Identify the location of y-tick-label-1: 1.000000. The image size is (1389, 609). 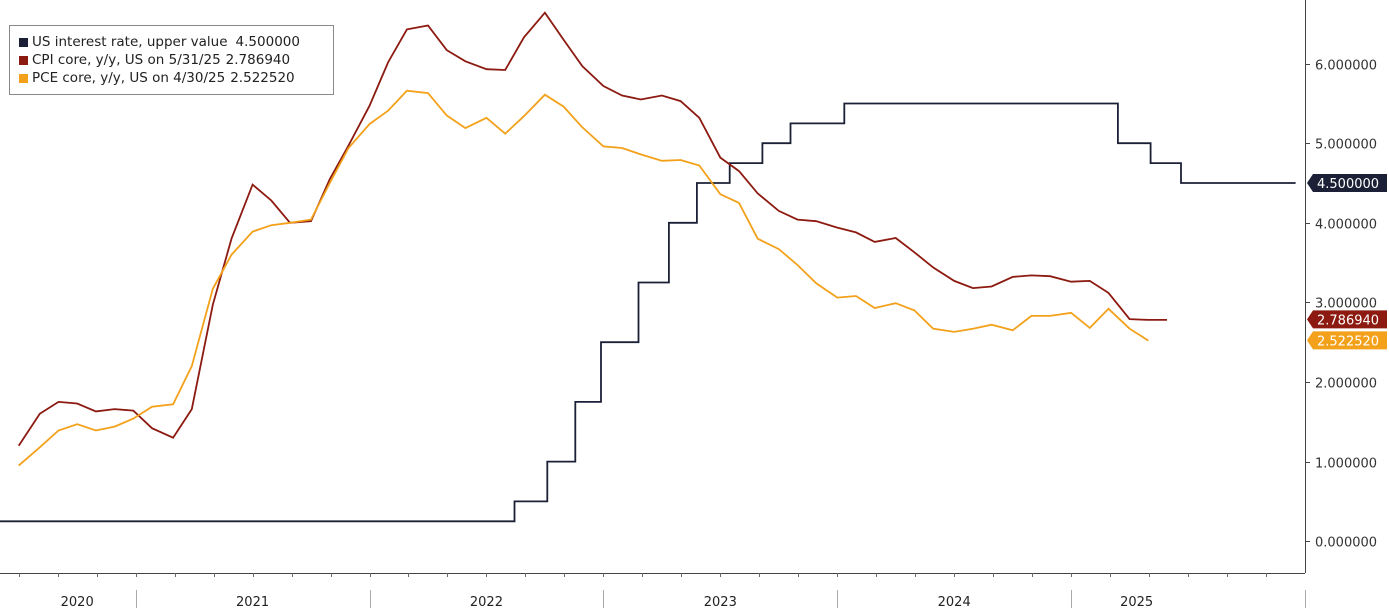
(1346, 464).